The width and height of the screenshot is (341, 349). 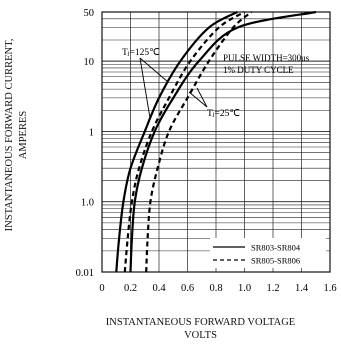 What do you see at coordinates (187, 288) in the screenshot?
I see `x-tick-label: 0.6` at bounding box center [187, 288].